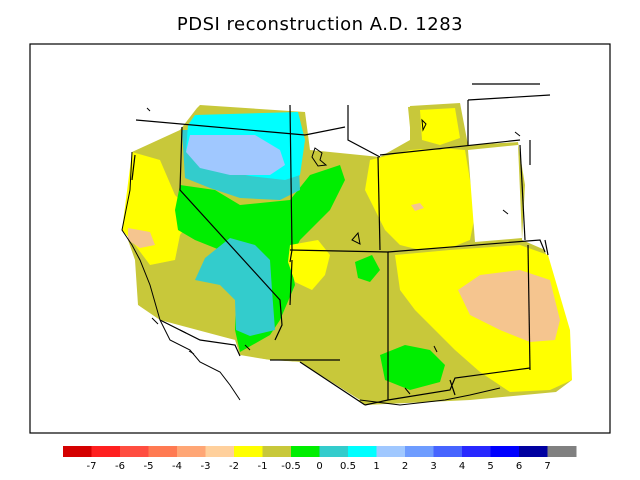 This screenshot has width=640, height=480. Describe the element at coordinates (234, 466) in the screenshot. I see `legend-label: -2` at that location.